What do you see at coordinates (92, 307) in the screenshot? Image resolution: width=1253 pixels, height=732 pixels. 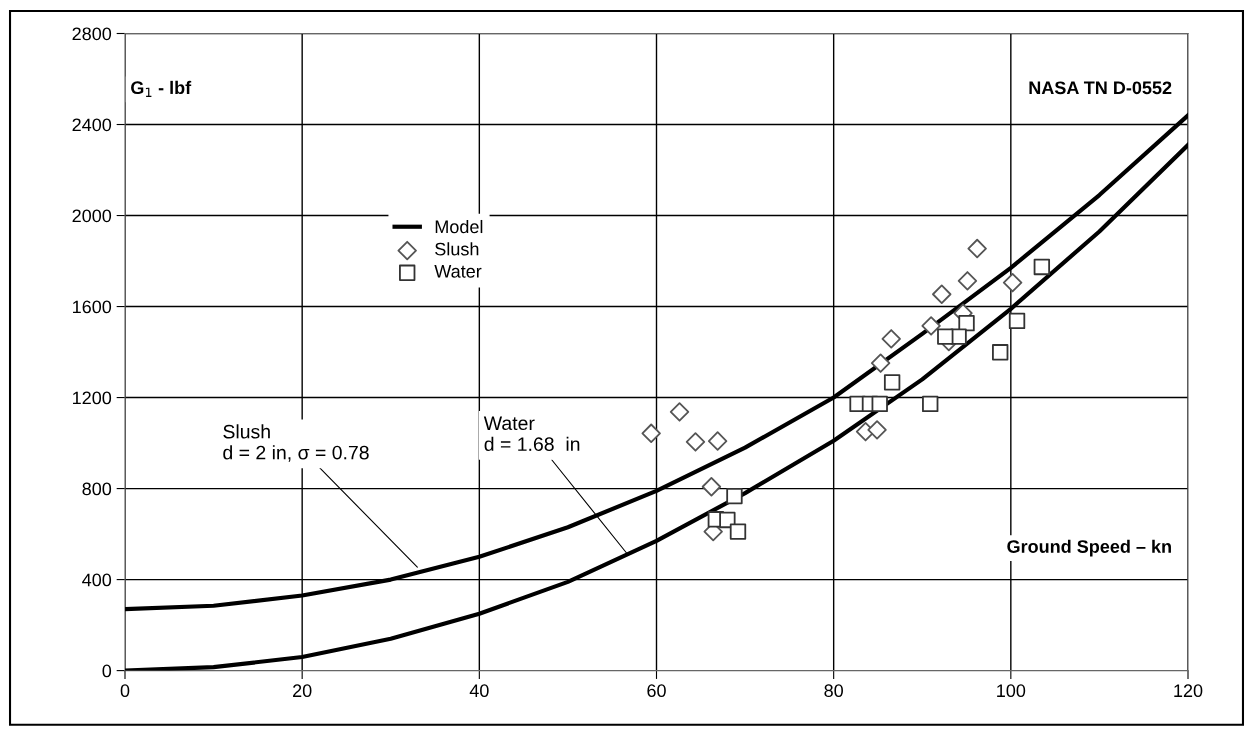 I see `y-tick-label: 1600` at bounding box center [92, 307].